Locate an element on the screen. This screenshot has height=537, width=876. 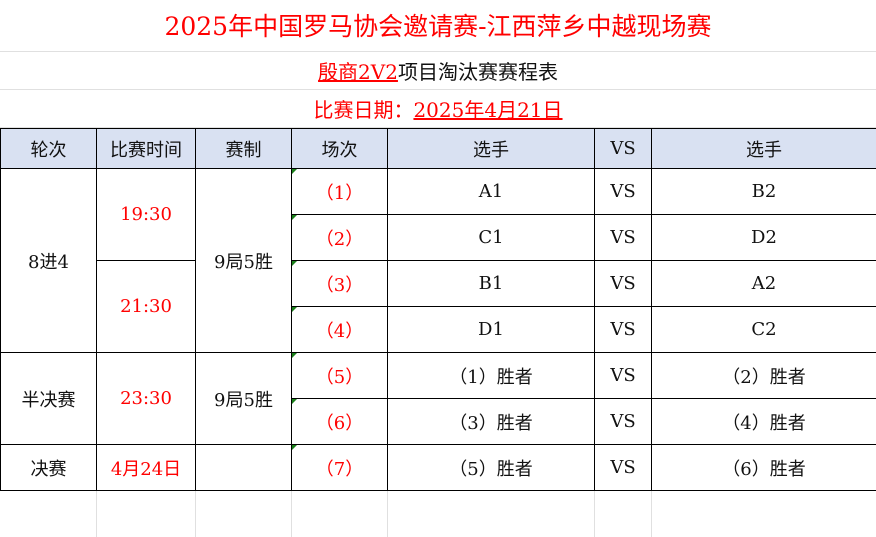
header-player2: 选手 is located at coordinates (763, 148).